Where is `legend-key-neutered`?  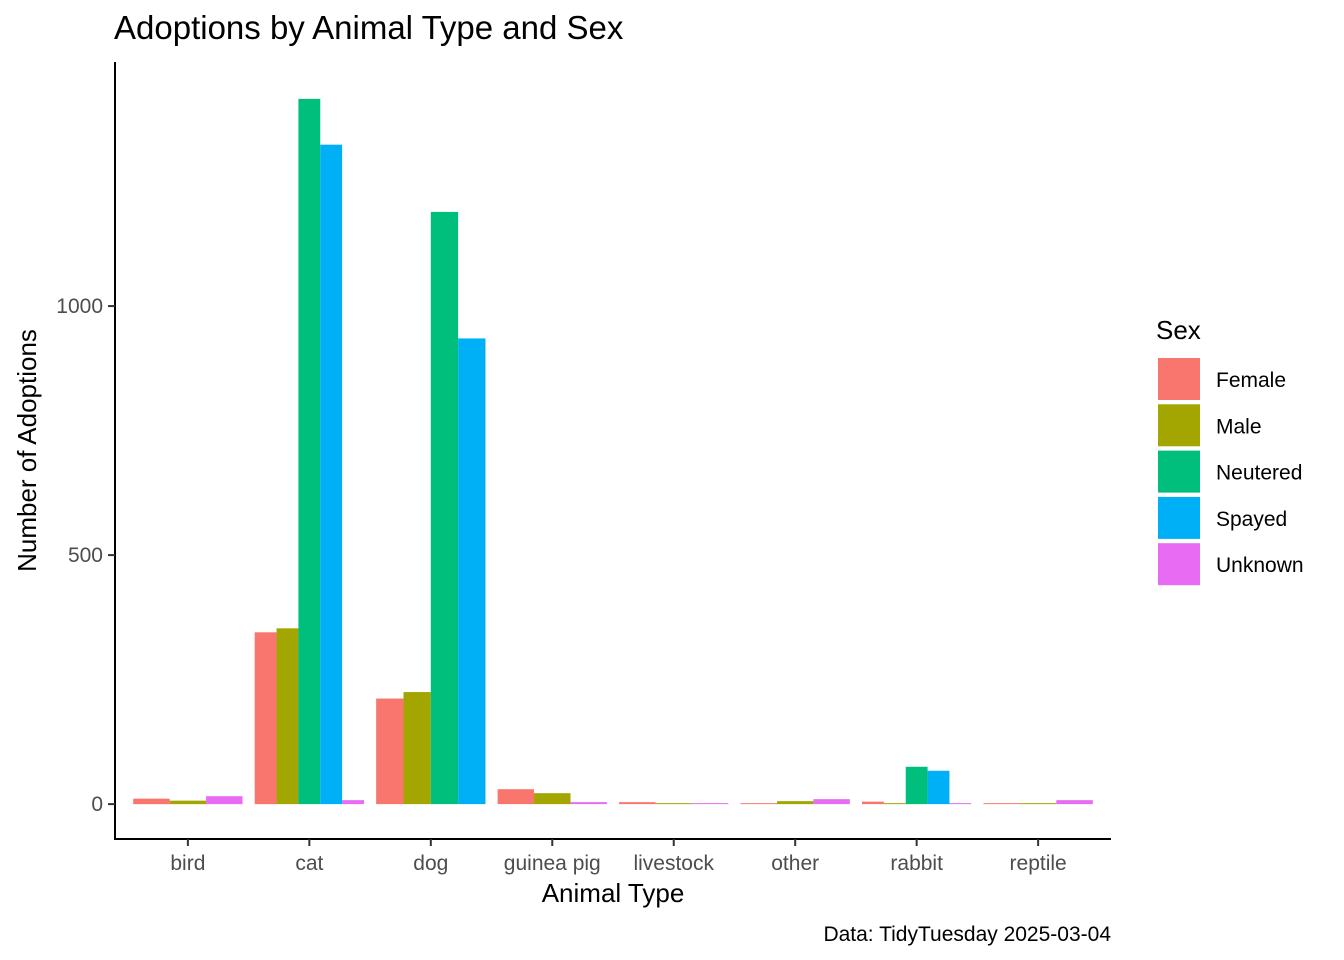
legend-key-neutered is located at coordinates (1179, 471).